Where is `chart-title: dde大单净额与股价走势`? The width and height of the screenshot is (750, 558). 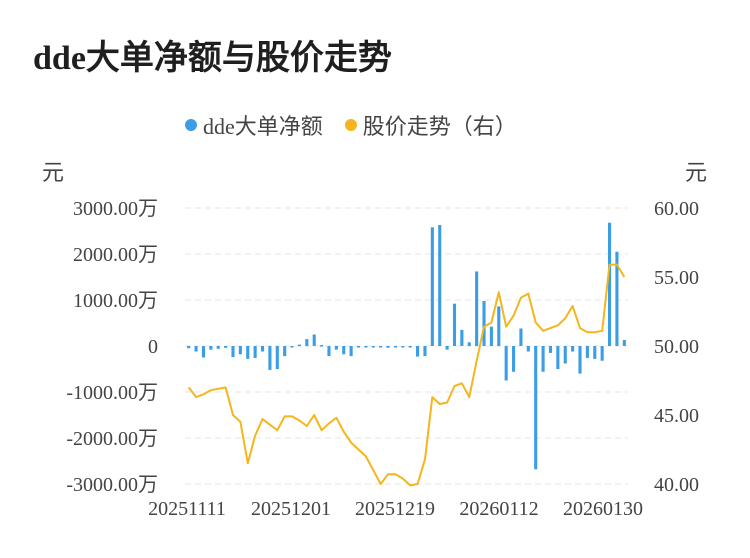 chart-title: dde大单净额与股价走势 is located at coordinates (212, 58).